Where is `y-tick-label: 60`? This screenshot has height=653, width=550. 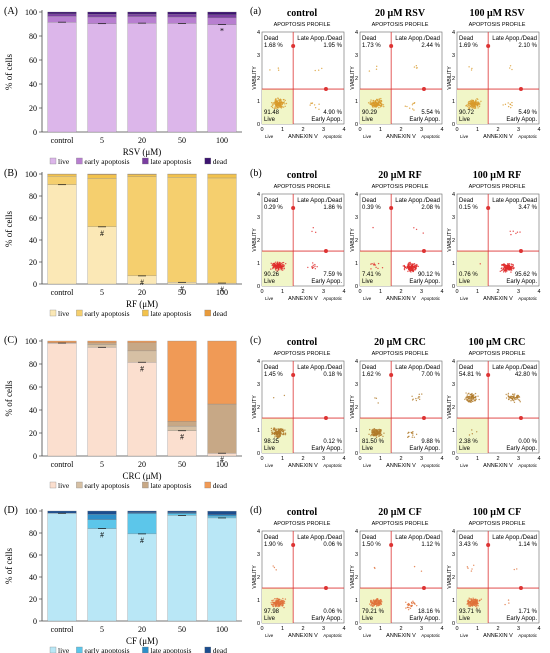 y-tick-label: 60 is located at coordinates (33, 60).